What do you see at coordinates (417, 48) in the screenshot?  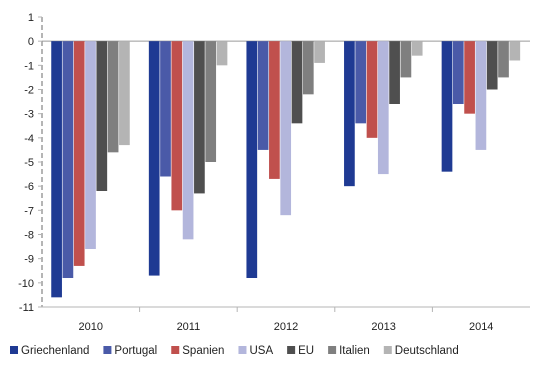 I see `bar-deutschland-2013` at bounding box center [417, 48].